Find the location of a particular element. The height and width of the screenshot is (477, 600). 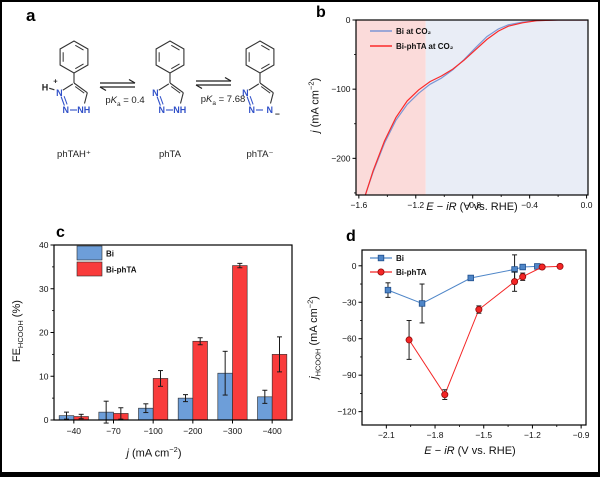

label-part: HCOOH is located at coordinates (21, 334).